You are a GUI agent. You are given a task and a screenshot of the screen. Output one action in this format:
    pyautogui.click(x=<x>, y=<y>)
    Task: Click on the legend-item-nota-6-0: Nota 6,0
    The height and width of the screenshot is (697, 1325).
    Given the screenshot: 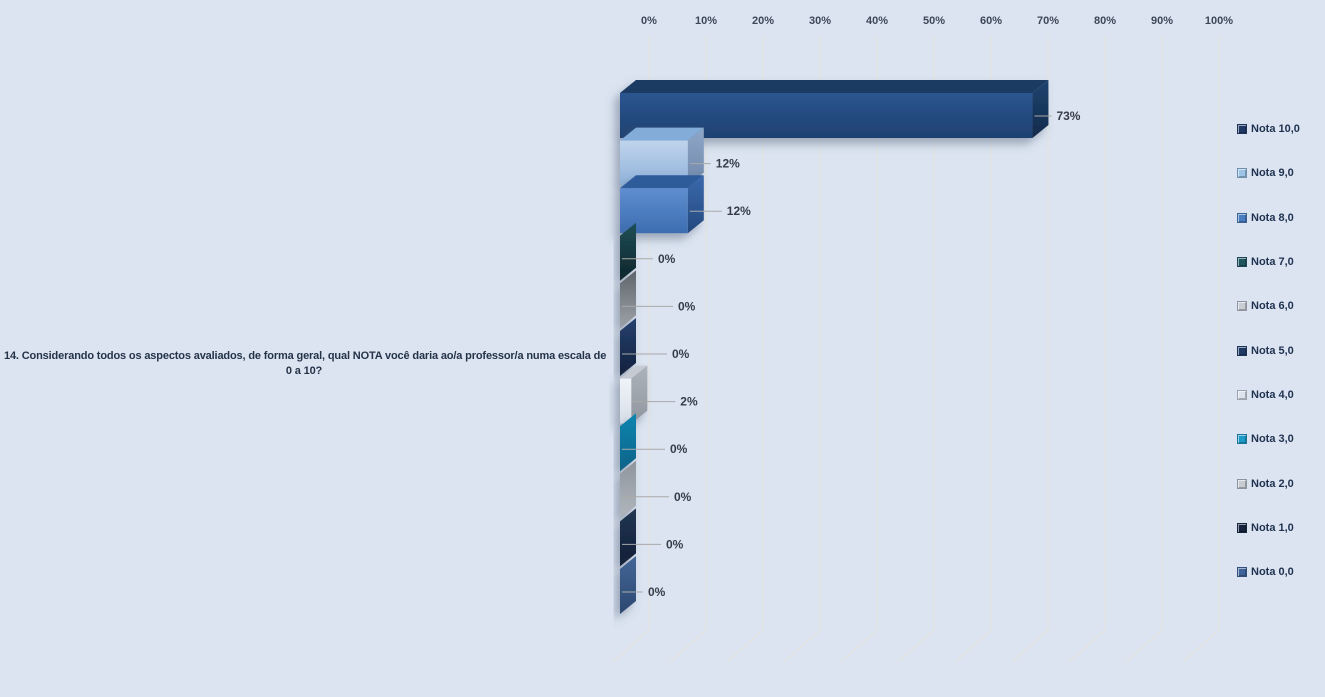 What is the action you would take?
    pyautogui.click(x=1268, y=306)
    